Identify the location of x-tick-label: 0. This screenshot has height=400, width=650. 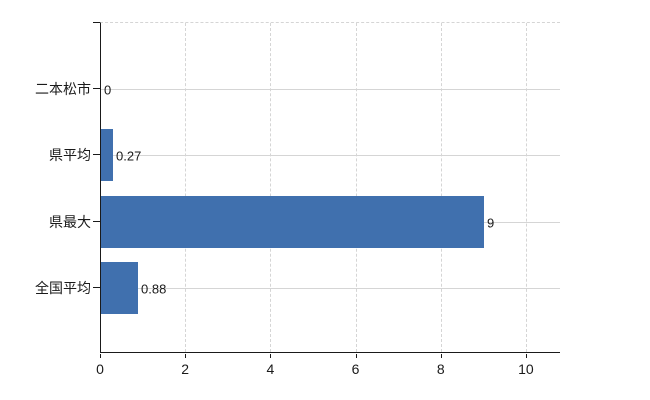
(100, 369).